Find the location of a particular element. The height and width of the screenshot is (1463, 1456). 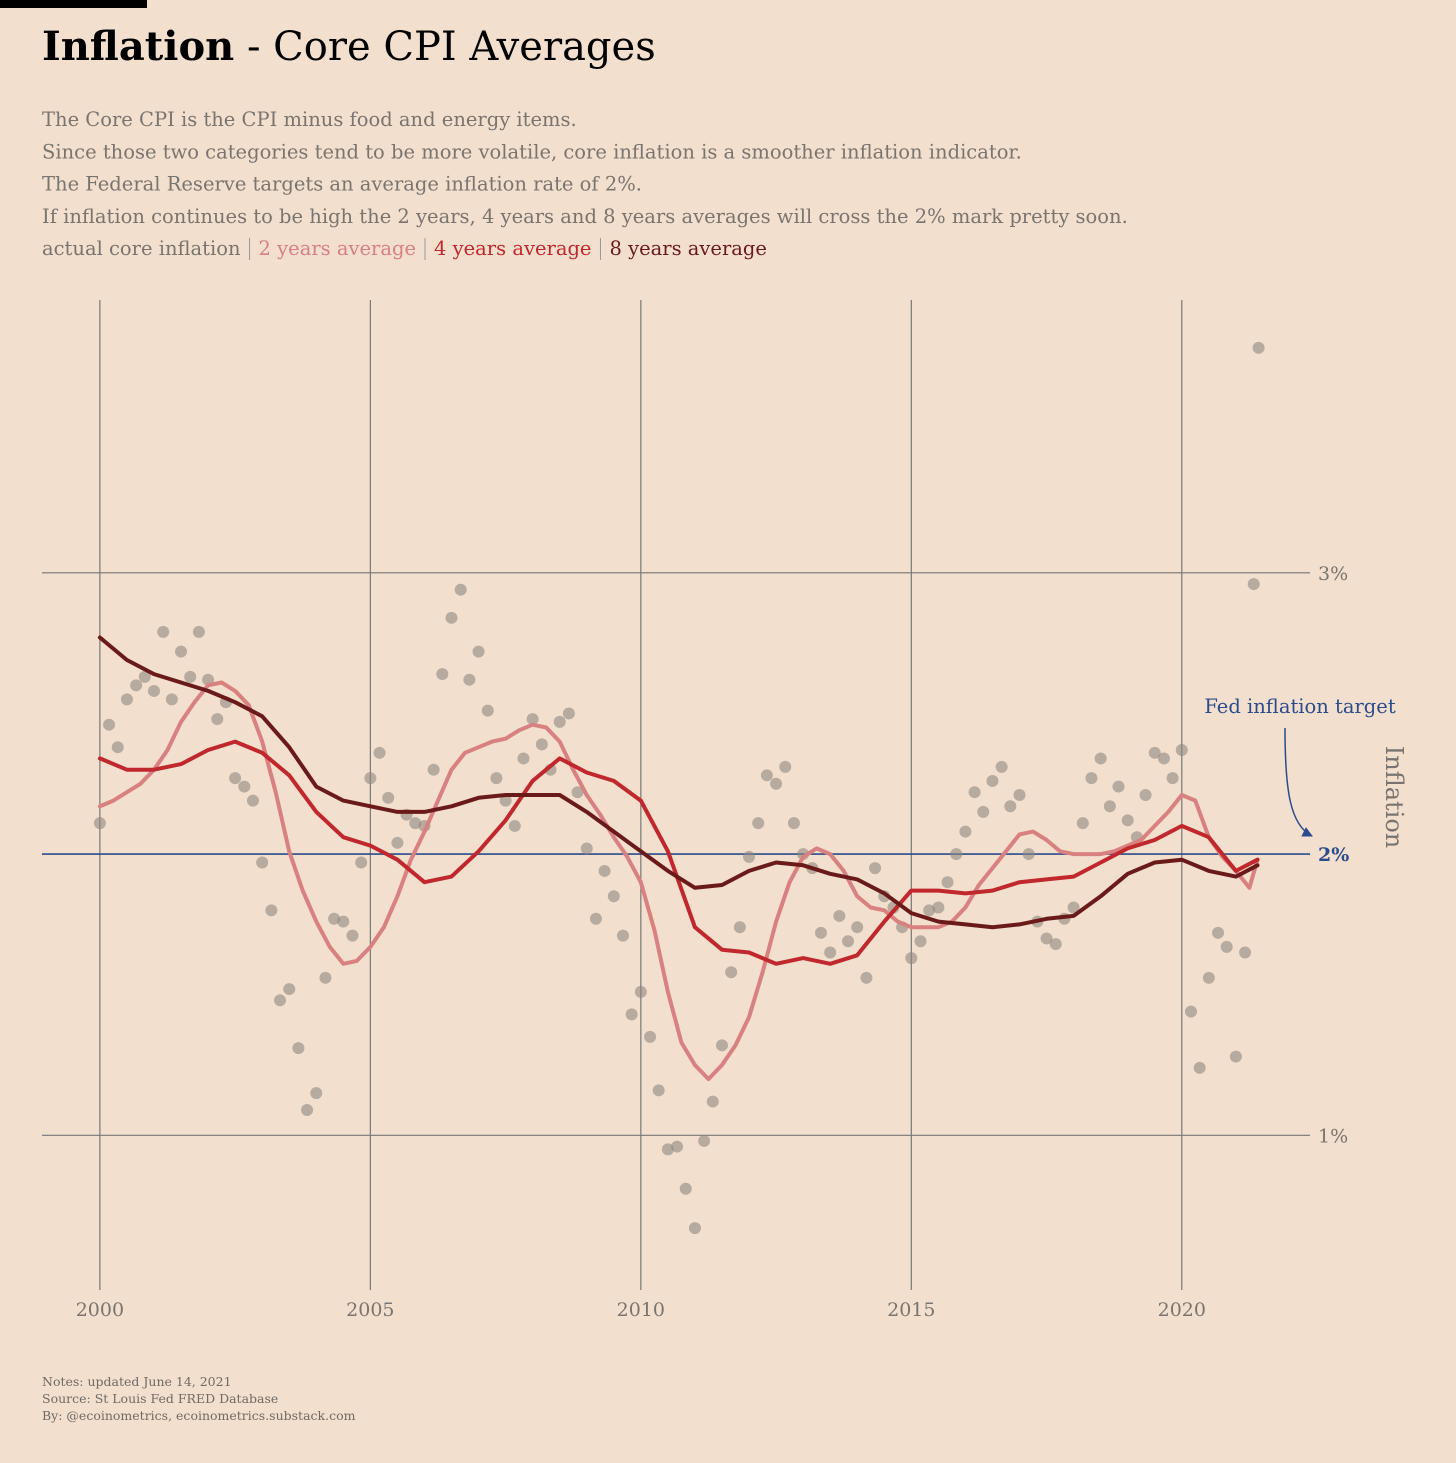

annotation: Fed inflation target is located at coordinates (1299, 706).